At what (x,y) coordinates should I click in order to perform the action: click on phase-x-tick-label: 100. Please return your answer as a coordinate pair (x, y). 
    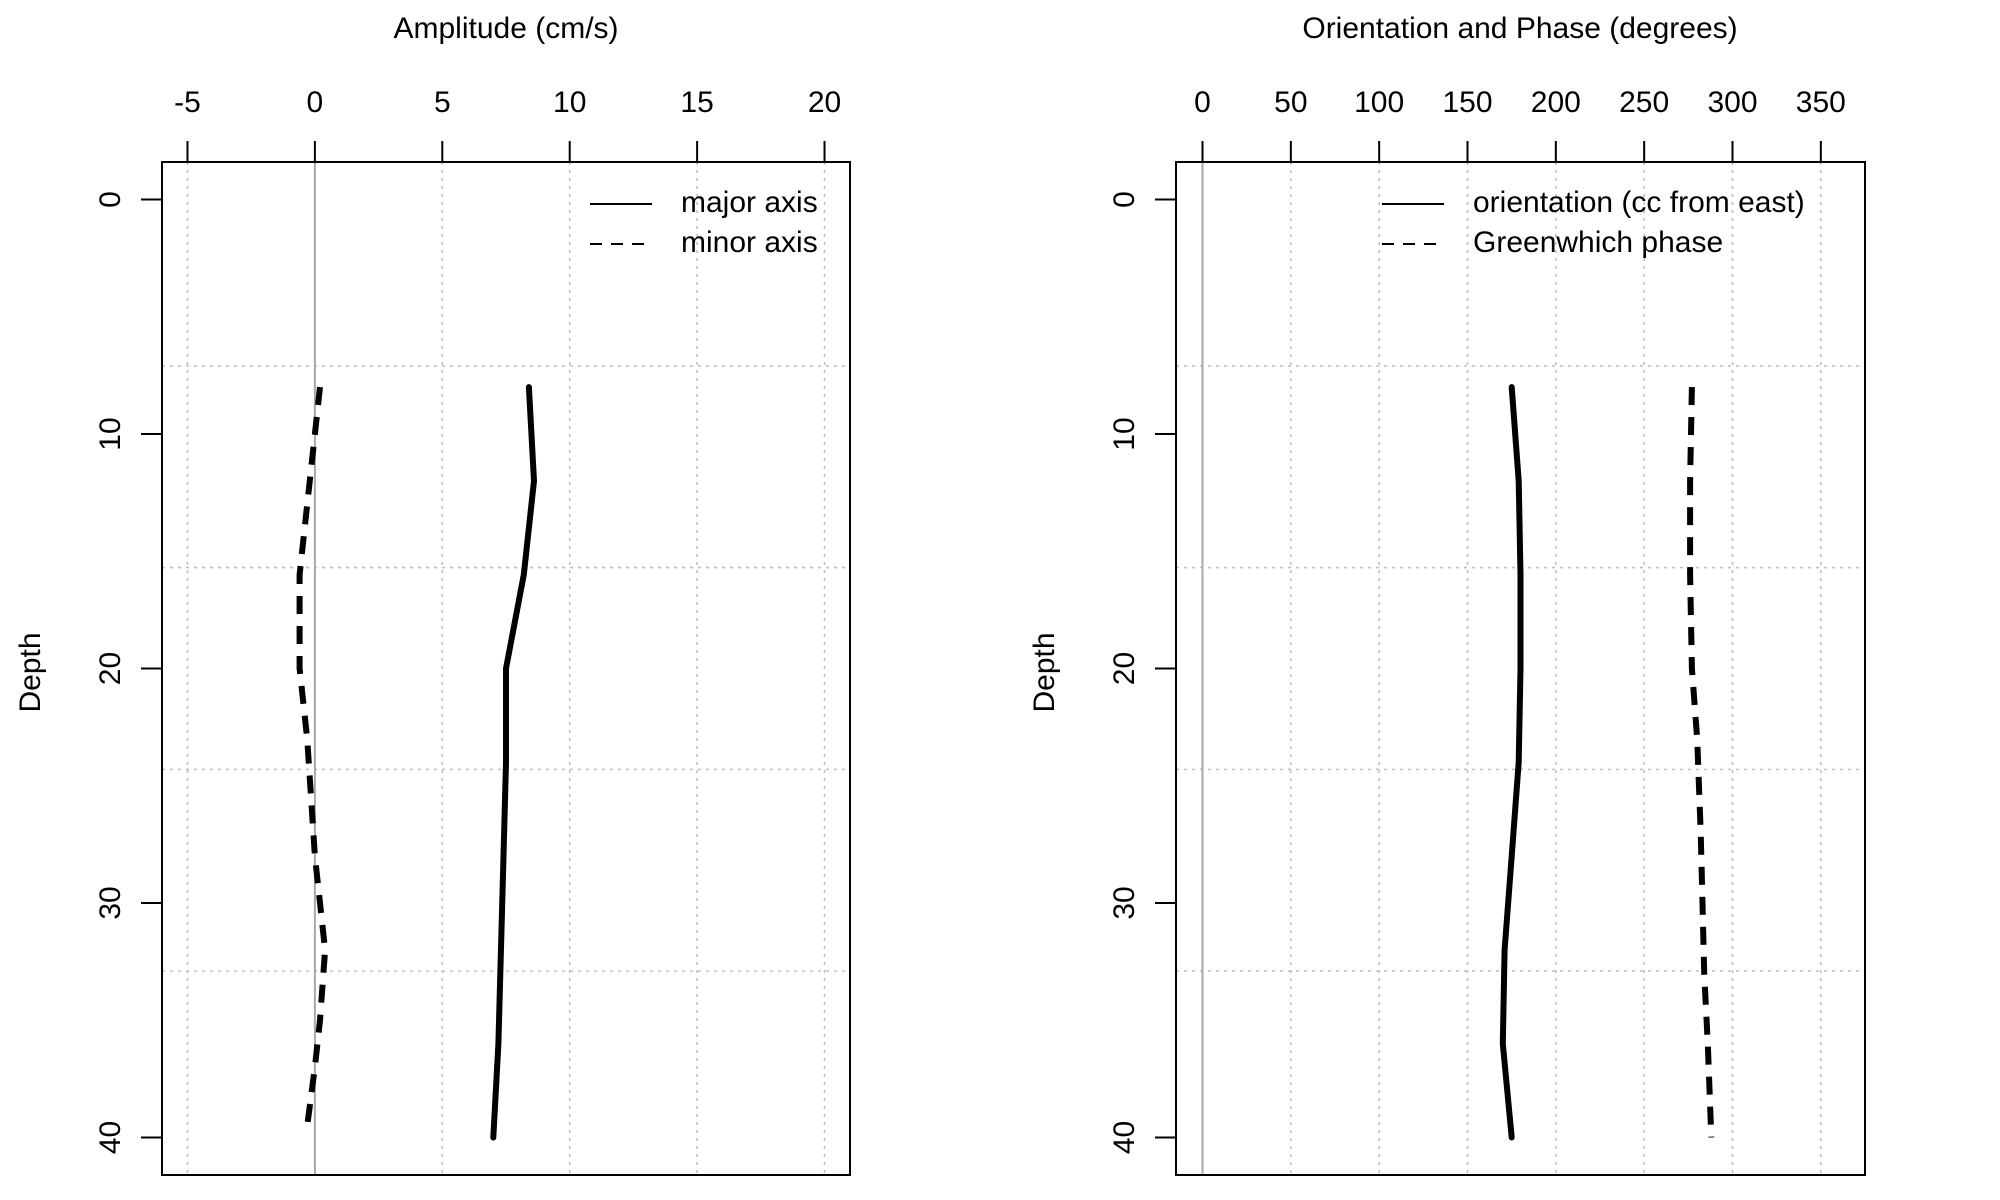
    Looking at the image, I should click on (1379, 102).